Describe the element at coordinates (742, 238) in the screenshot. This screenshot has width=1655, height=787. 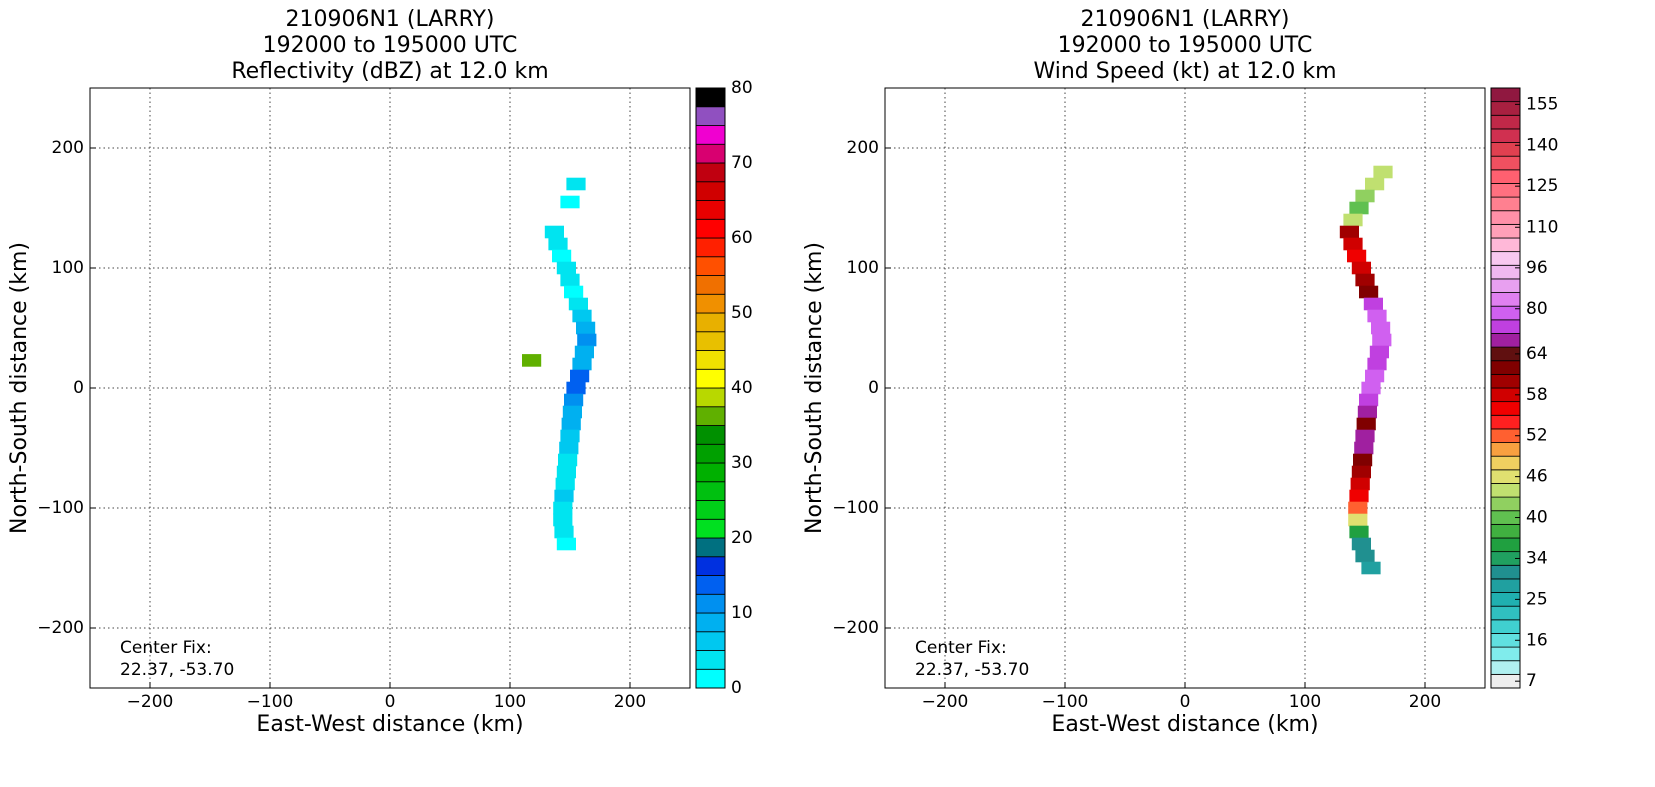
I see `colorbar-tick-label: 60` at that location.